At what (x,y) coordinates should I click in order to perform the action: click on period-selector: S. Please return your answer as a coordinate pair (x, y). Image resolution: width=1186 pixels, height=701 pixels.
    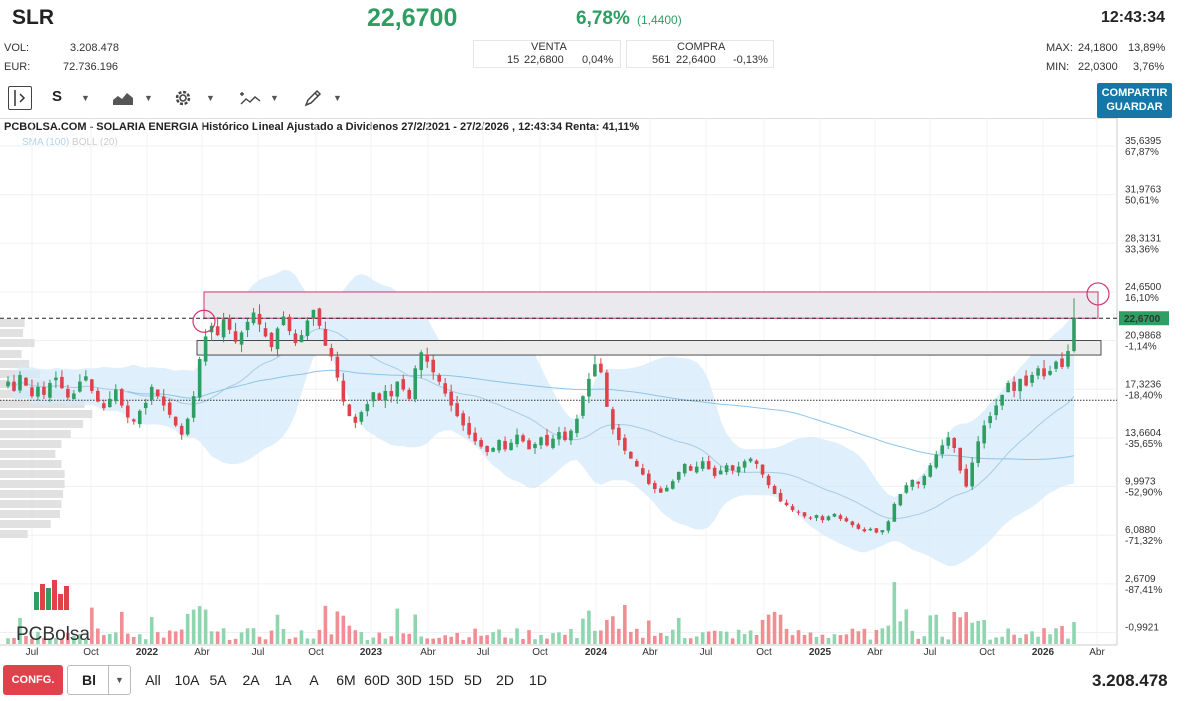
    Looking at the image, I should click on (57, 96).